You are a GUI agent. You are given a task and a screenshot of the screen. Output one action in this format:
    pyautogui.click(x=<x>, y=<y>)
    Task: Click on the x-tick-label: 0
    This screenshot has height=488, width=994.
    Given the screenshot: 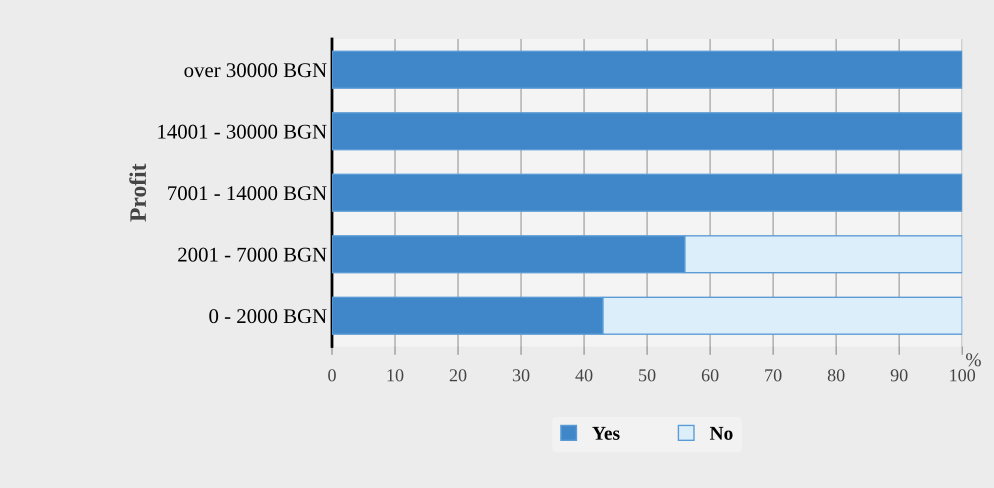 What is the action you would take?
    pyautogui.click(x=332, y=375)
    